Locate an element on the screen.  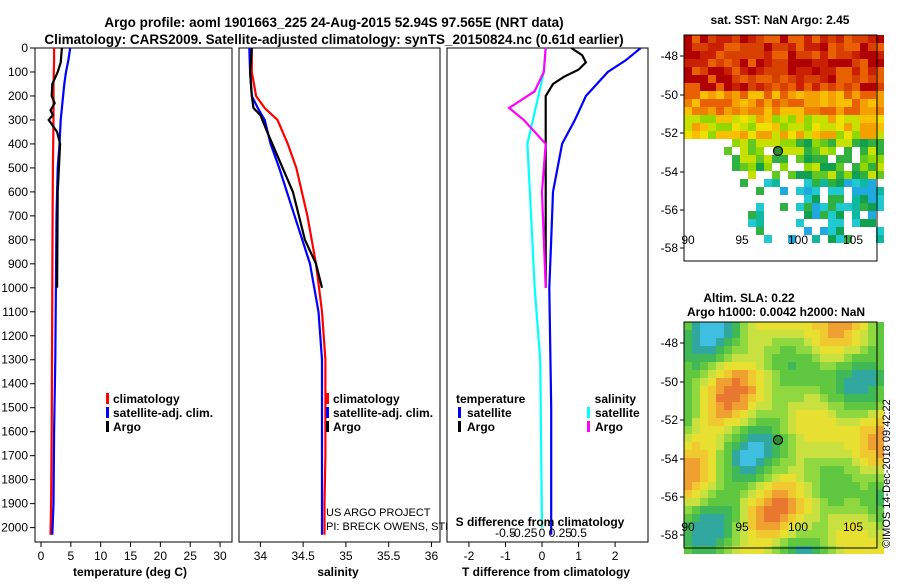
salinity-xlabel: salinity is located at coordinates (338, 572).